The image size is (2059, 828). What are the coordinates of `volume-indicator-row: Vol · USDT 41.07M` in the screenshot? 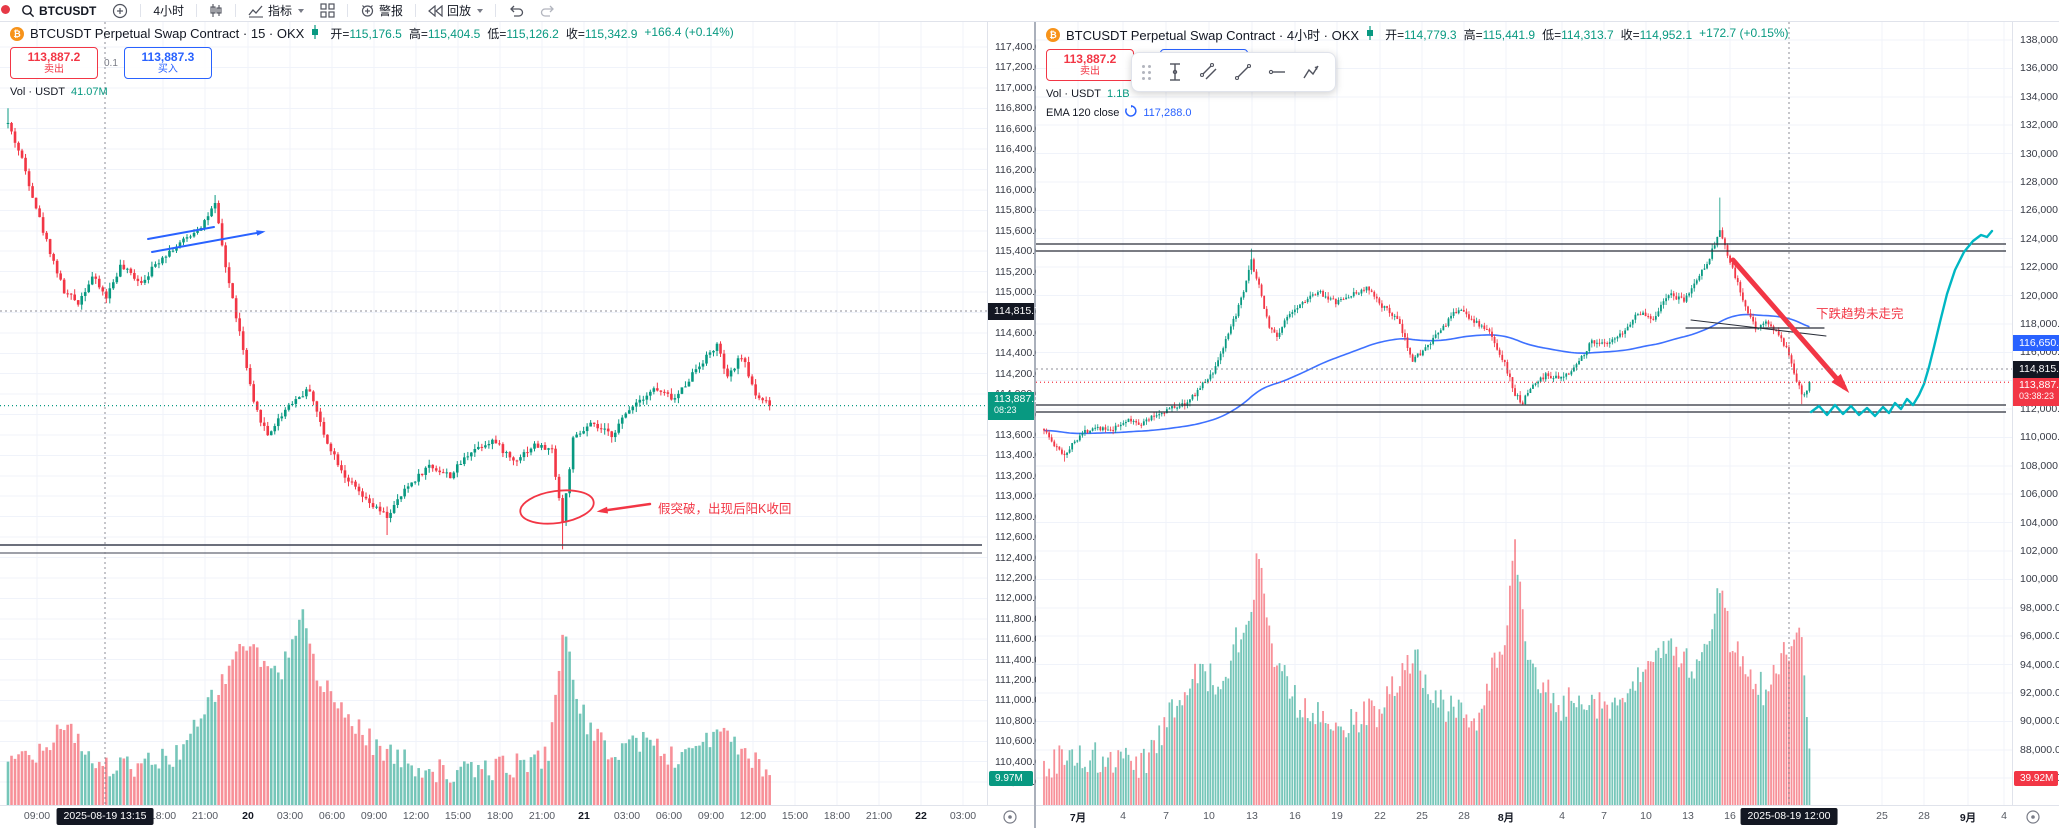 It's located at (372, 91).